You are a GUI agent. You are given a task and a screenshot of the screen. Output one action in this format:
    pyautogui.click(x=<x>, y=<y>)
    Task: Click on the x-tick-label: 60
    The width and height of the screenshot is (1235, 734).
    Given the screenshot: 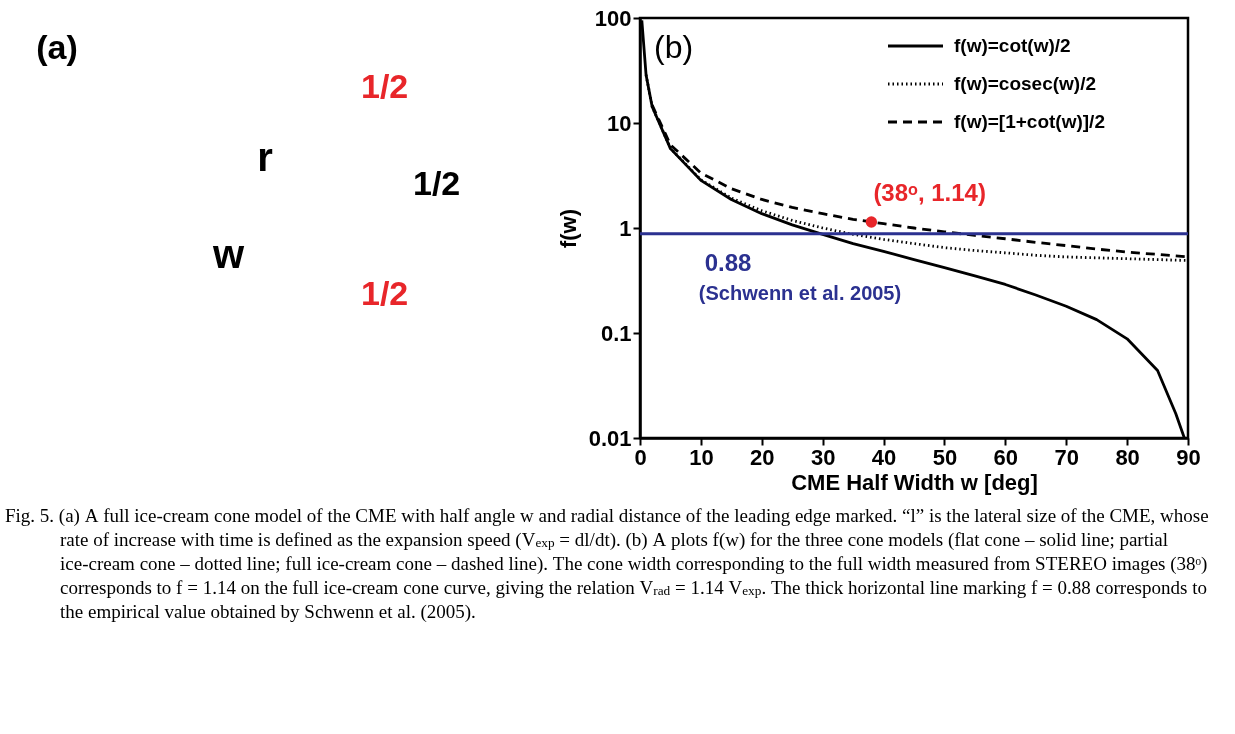 What is the action you would take?
    pyautogui.click(x=1006, y=457)
    